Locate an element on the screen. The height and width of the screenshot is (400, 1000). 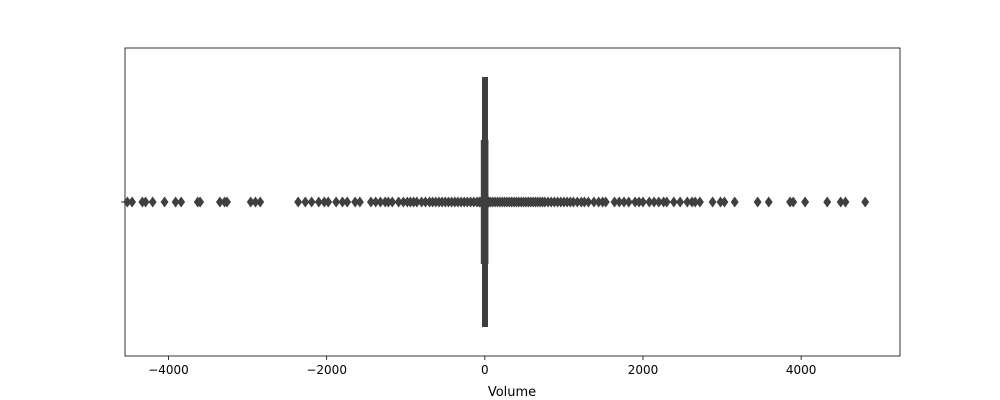
outlier-points is located at coordinates (496, 202).